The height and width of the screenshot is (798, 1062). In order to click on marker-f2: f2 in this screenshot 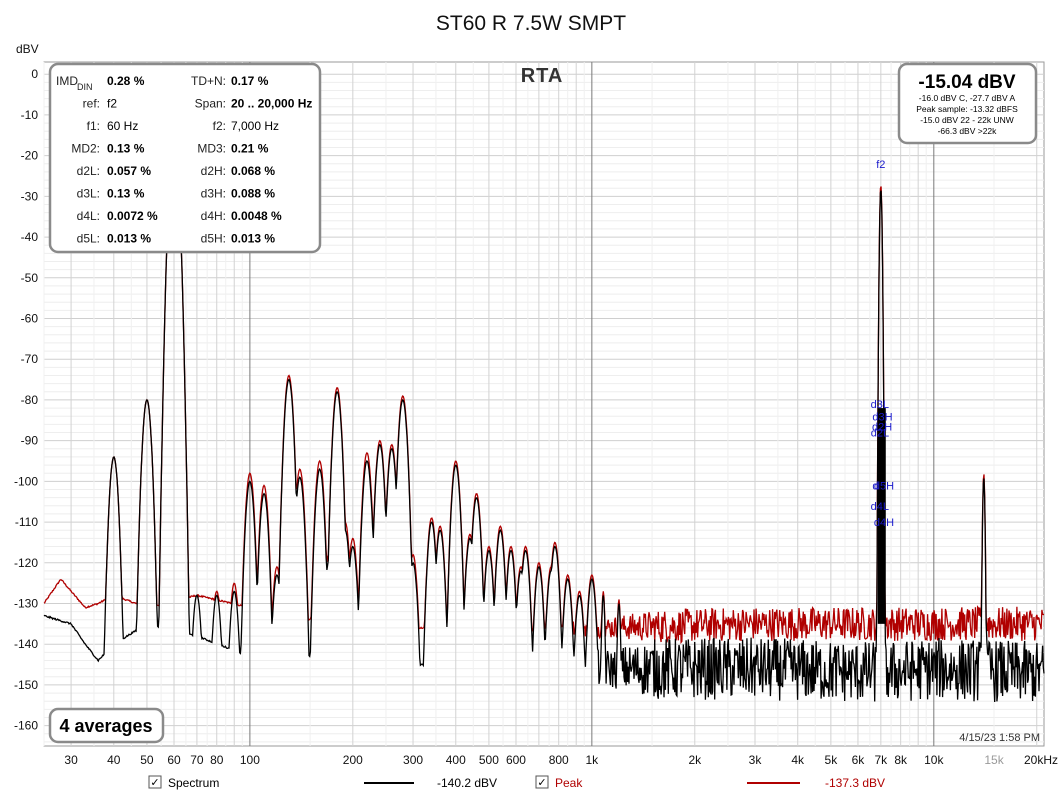, I will do `click(880, 165)`.